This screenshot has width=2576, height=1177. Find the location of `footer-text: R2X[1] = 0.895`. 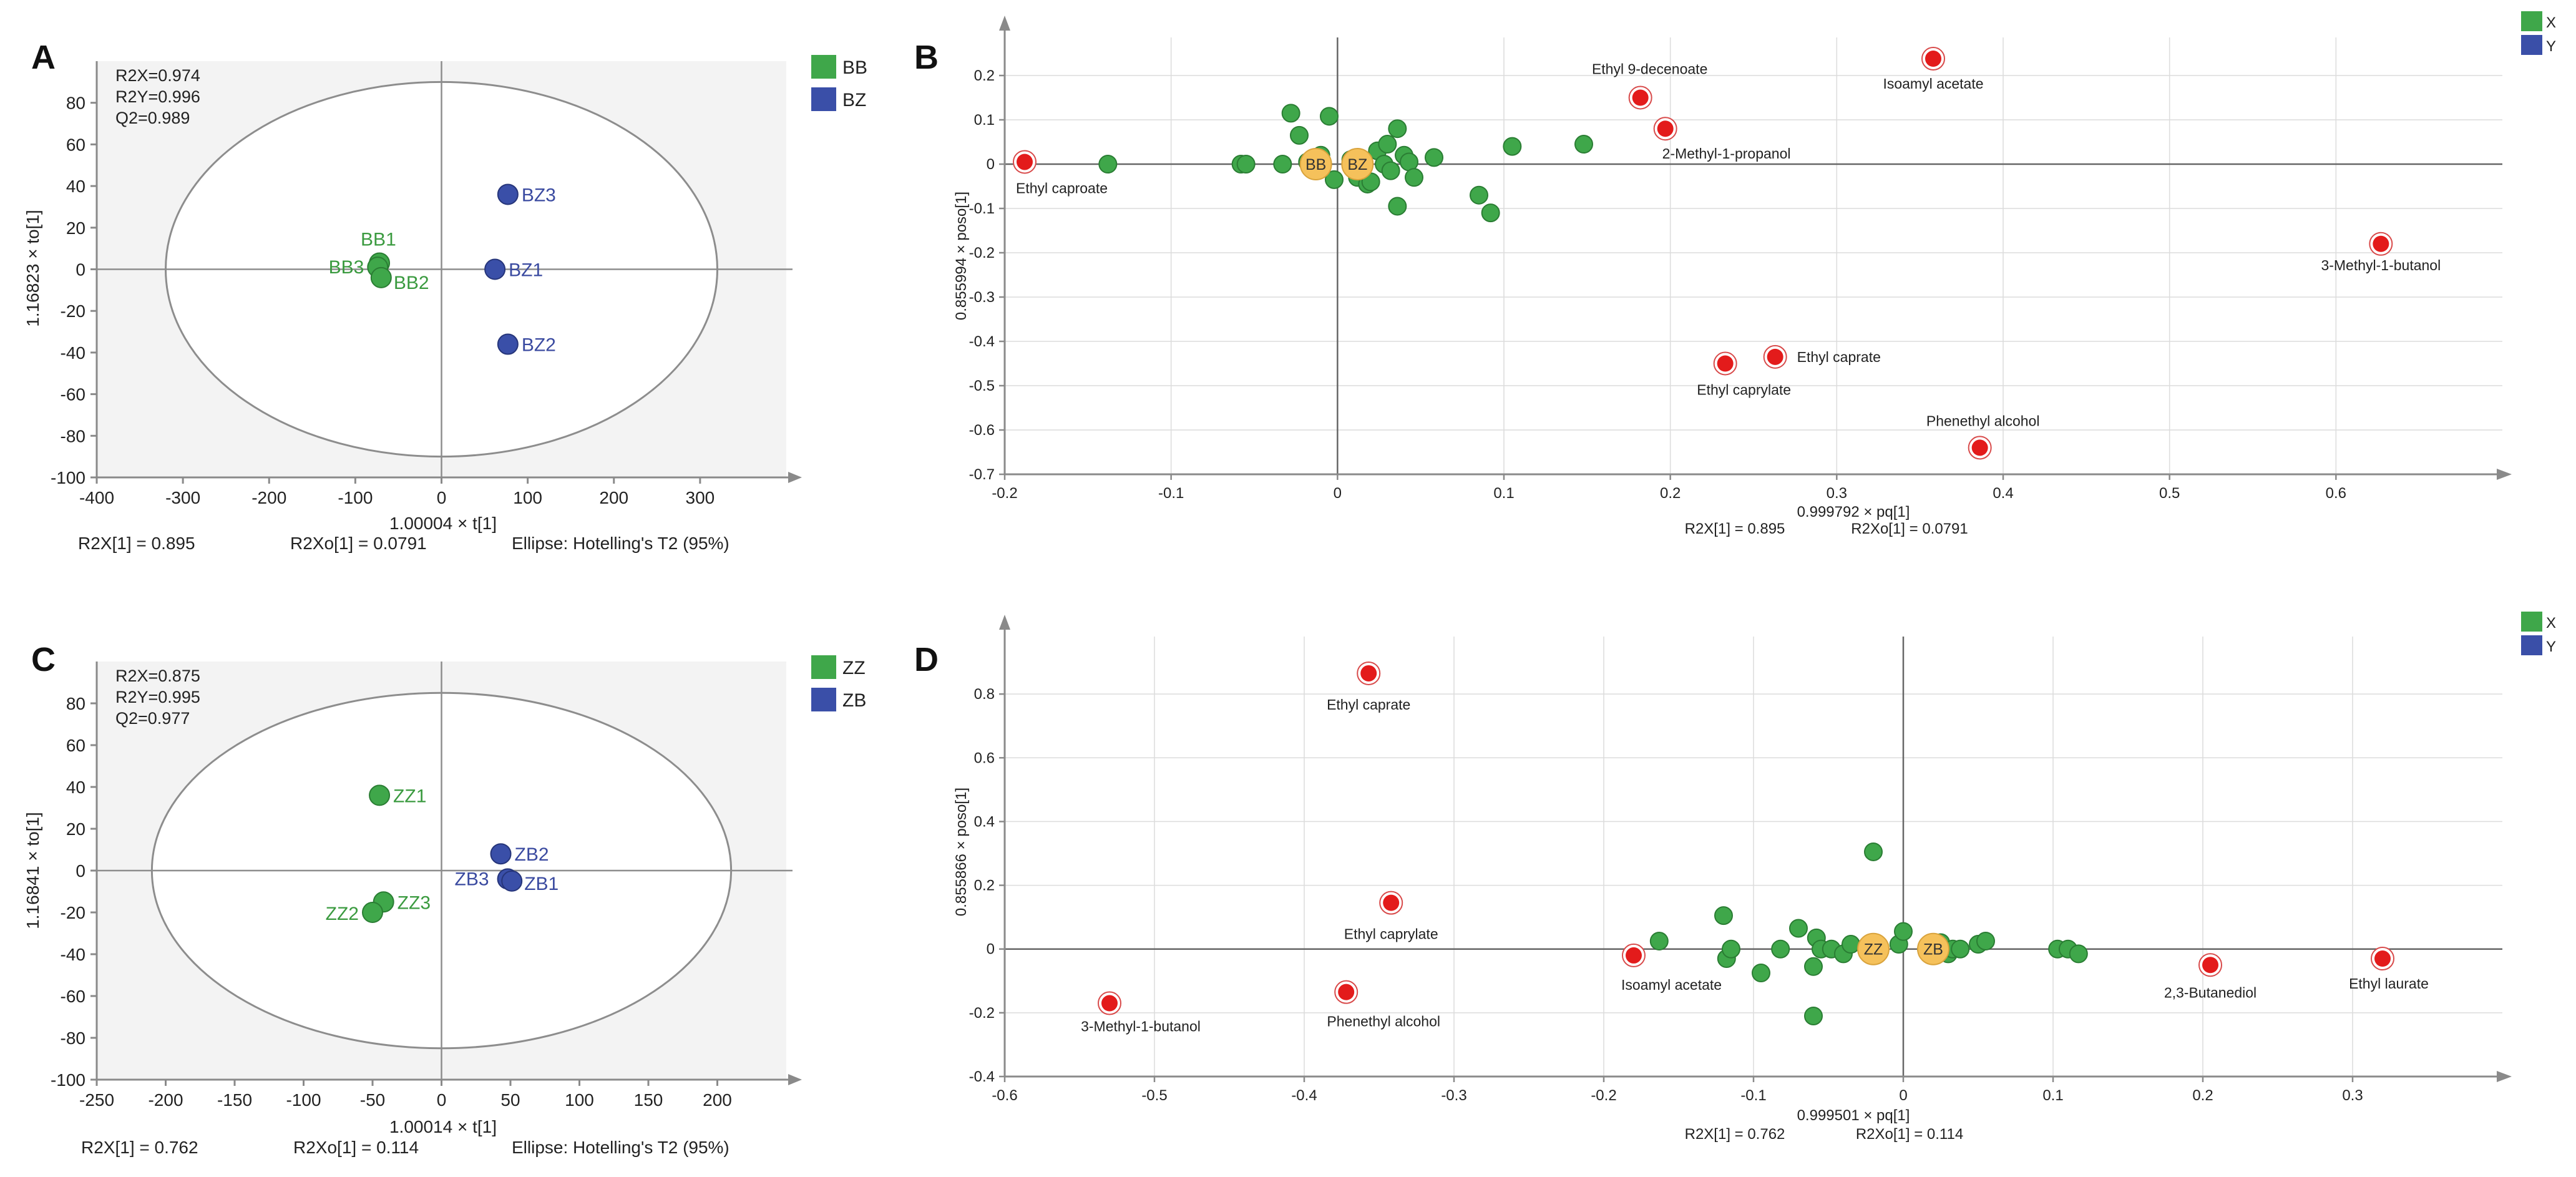

footer-text: R2X[1] = 0.895 is located at coordinates (136, 543).